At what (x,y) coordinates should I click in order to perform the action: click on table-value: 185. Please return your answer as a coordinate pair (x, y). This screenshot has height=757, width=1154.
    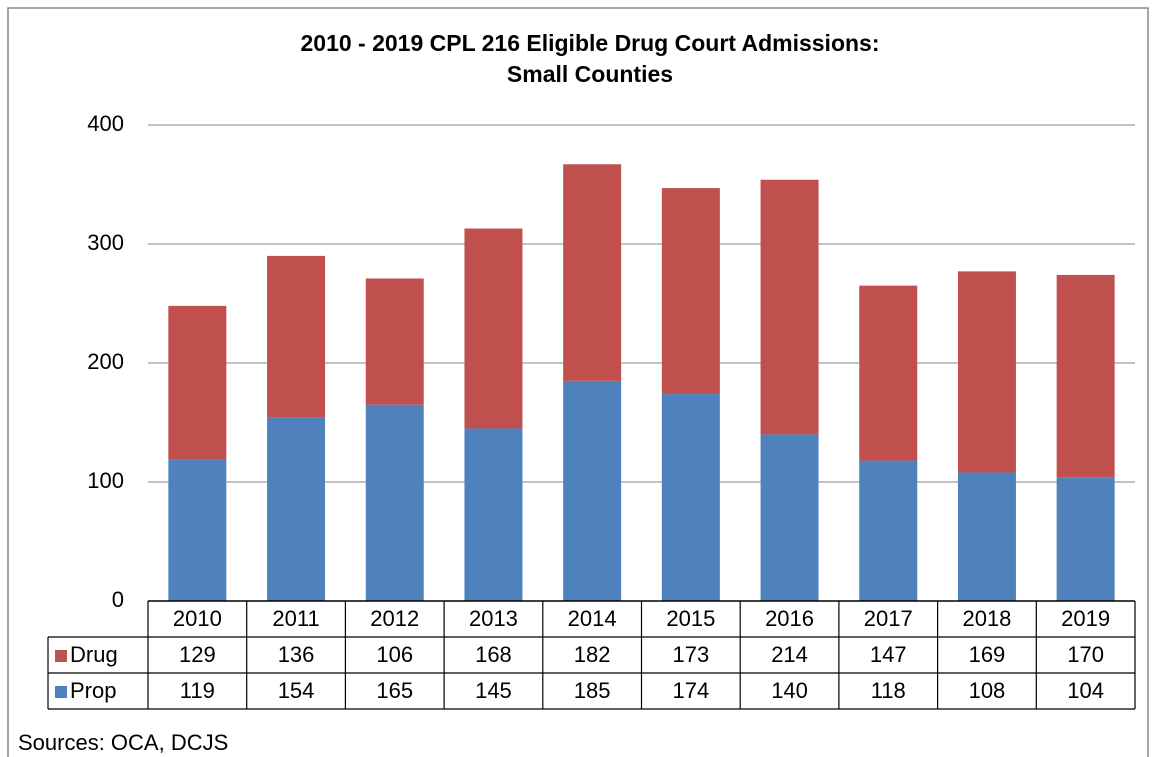
    Looking at the image, I should click on (592, 690).